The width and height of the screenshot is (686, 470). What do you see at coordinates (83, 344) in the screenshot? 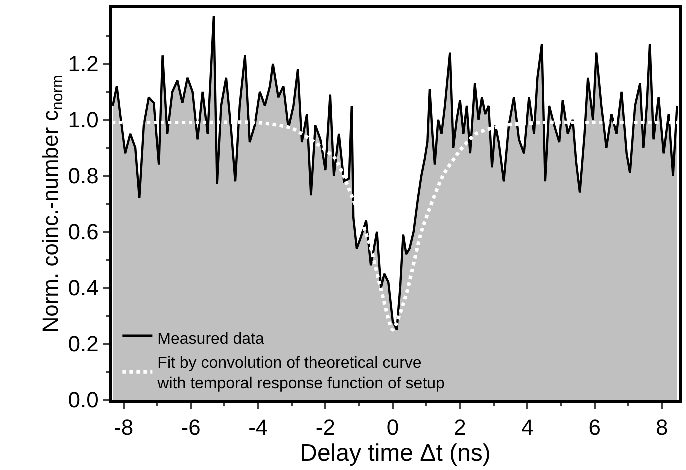
I see `y-tick-label: 0.2` at bounding box center [83, 344].